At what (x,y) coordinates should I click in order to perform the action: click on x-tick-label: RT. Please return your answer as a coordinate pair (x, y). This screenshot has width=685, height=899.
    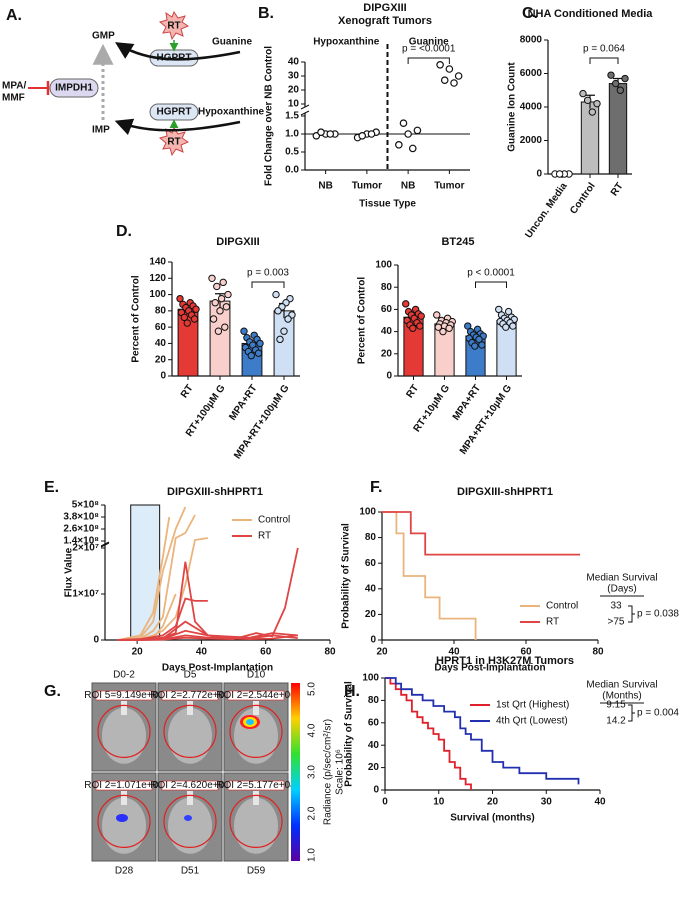
    Looking at the image, I should click on (617, 189).